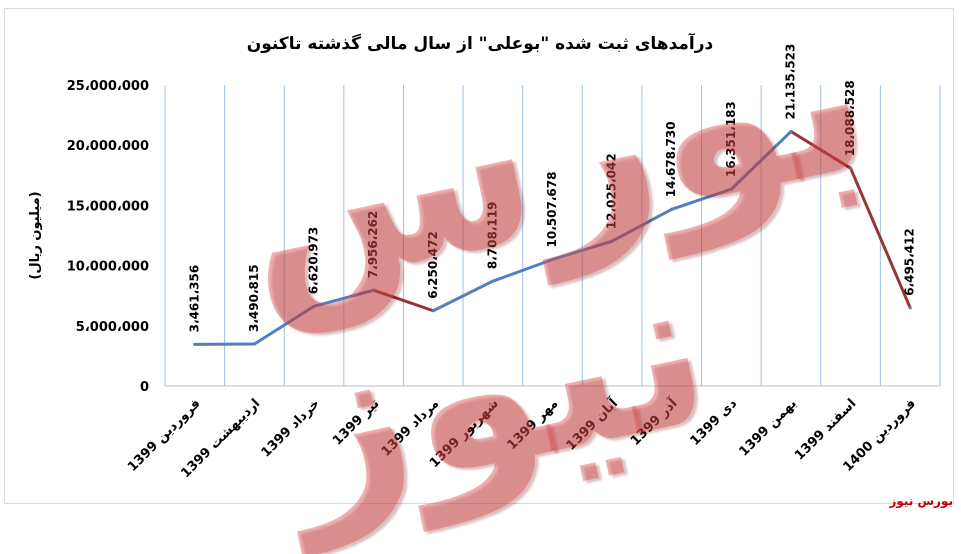 This screenshot has width=961, height=554. I want to click on data-label: 3،461،356, so click(194, 299).